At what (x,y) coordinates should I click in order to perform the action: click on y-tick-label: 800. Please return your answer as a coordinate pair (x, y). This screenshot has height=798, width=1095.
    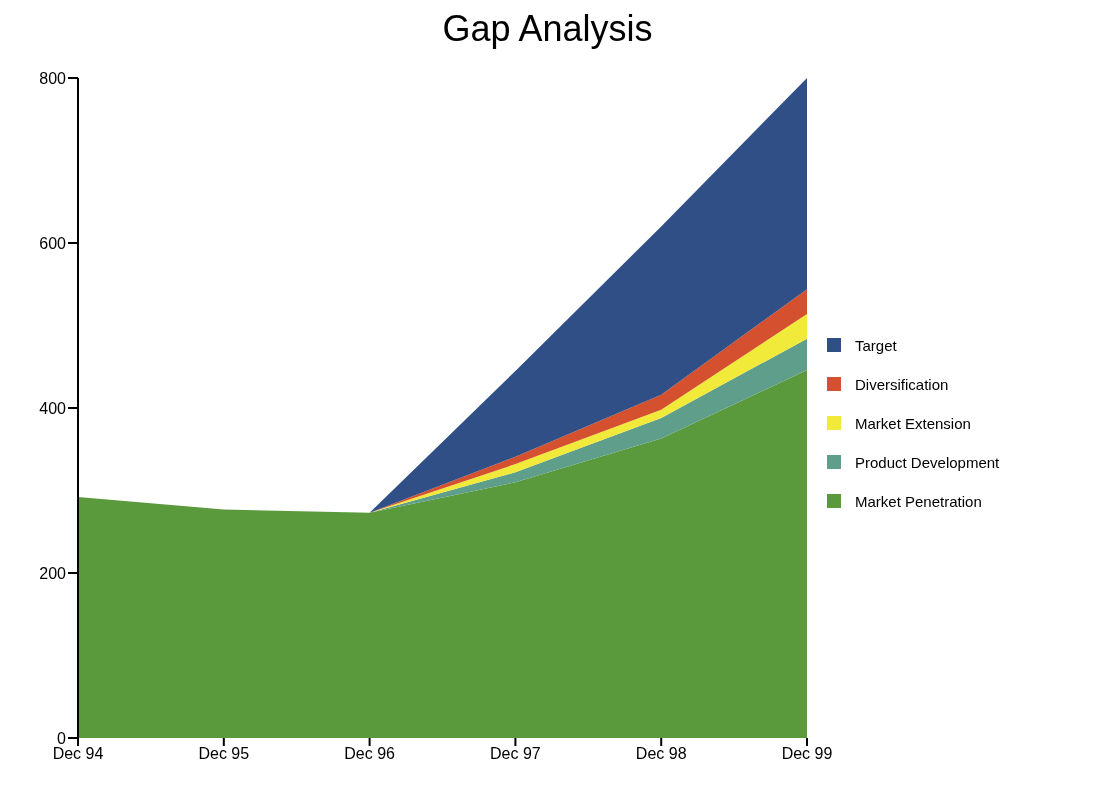
    Looking at the image, I should click on (53, 78).